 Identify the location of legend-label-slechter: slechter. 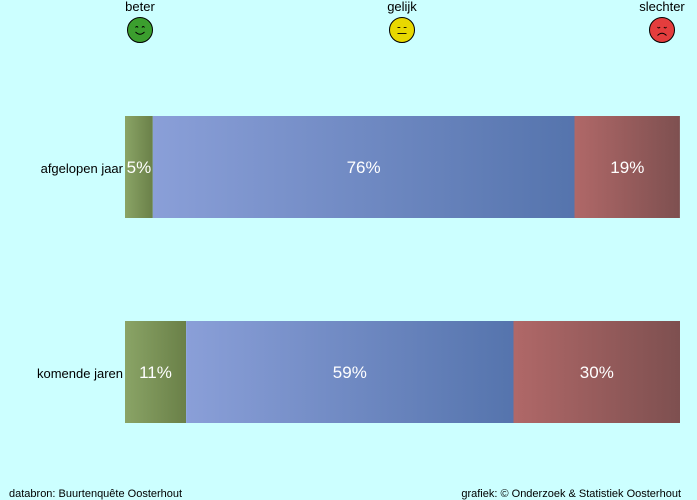
(662, 7).